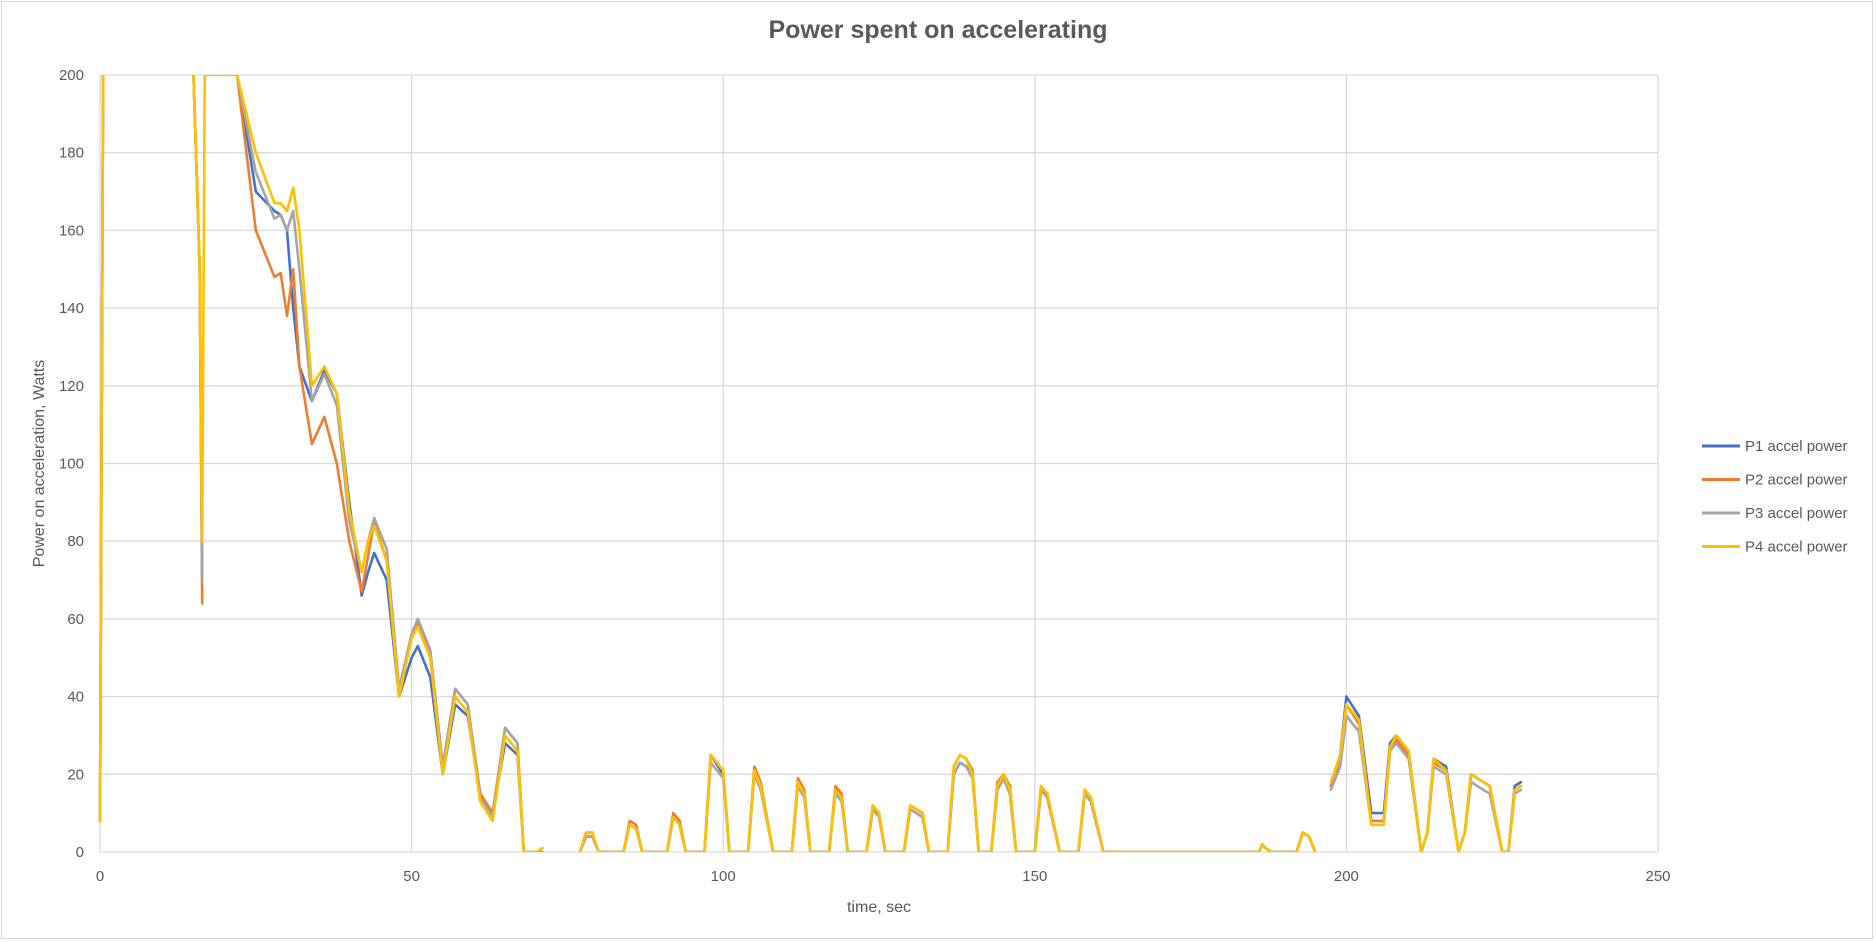 This screenshot has width=1876, height=942. What do you see at coordinates (1796, 446) in the screenshot?
I see `legend-label-p1: P1 accel power` at bounding box center [1796, 446].